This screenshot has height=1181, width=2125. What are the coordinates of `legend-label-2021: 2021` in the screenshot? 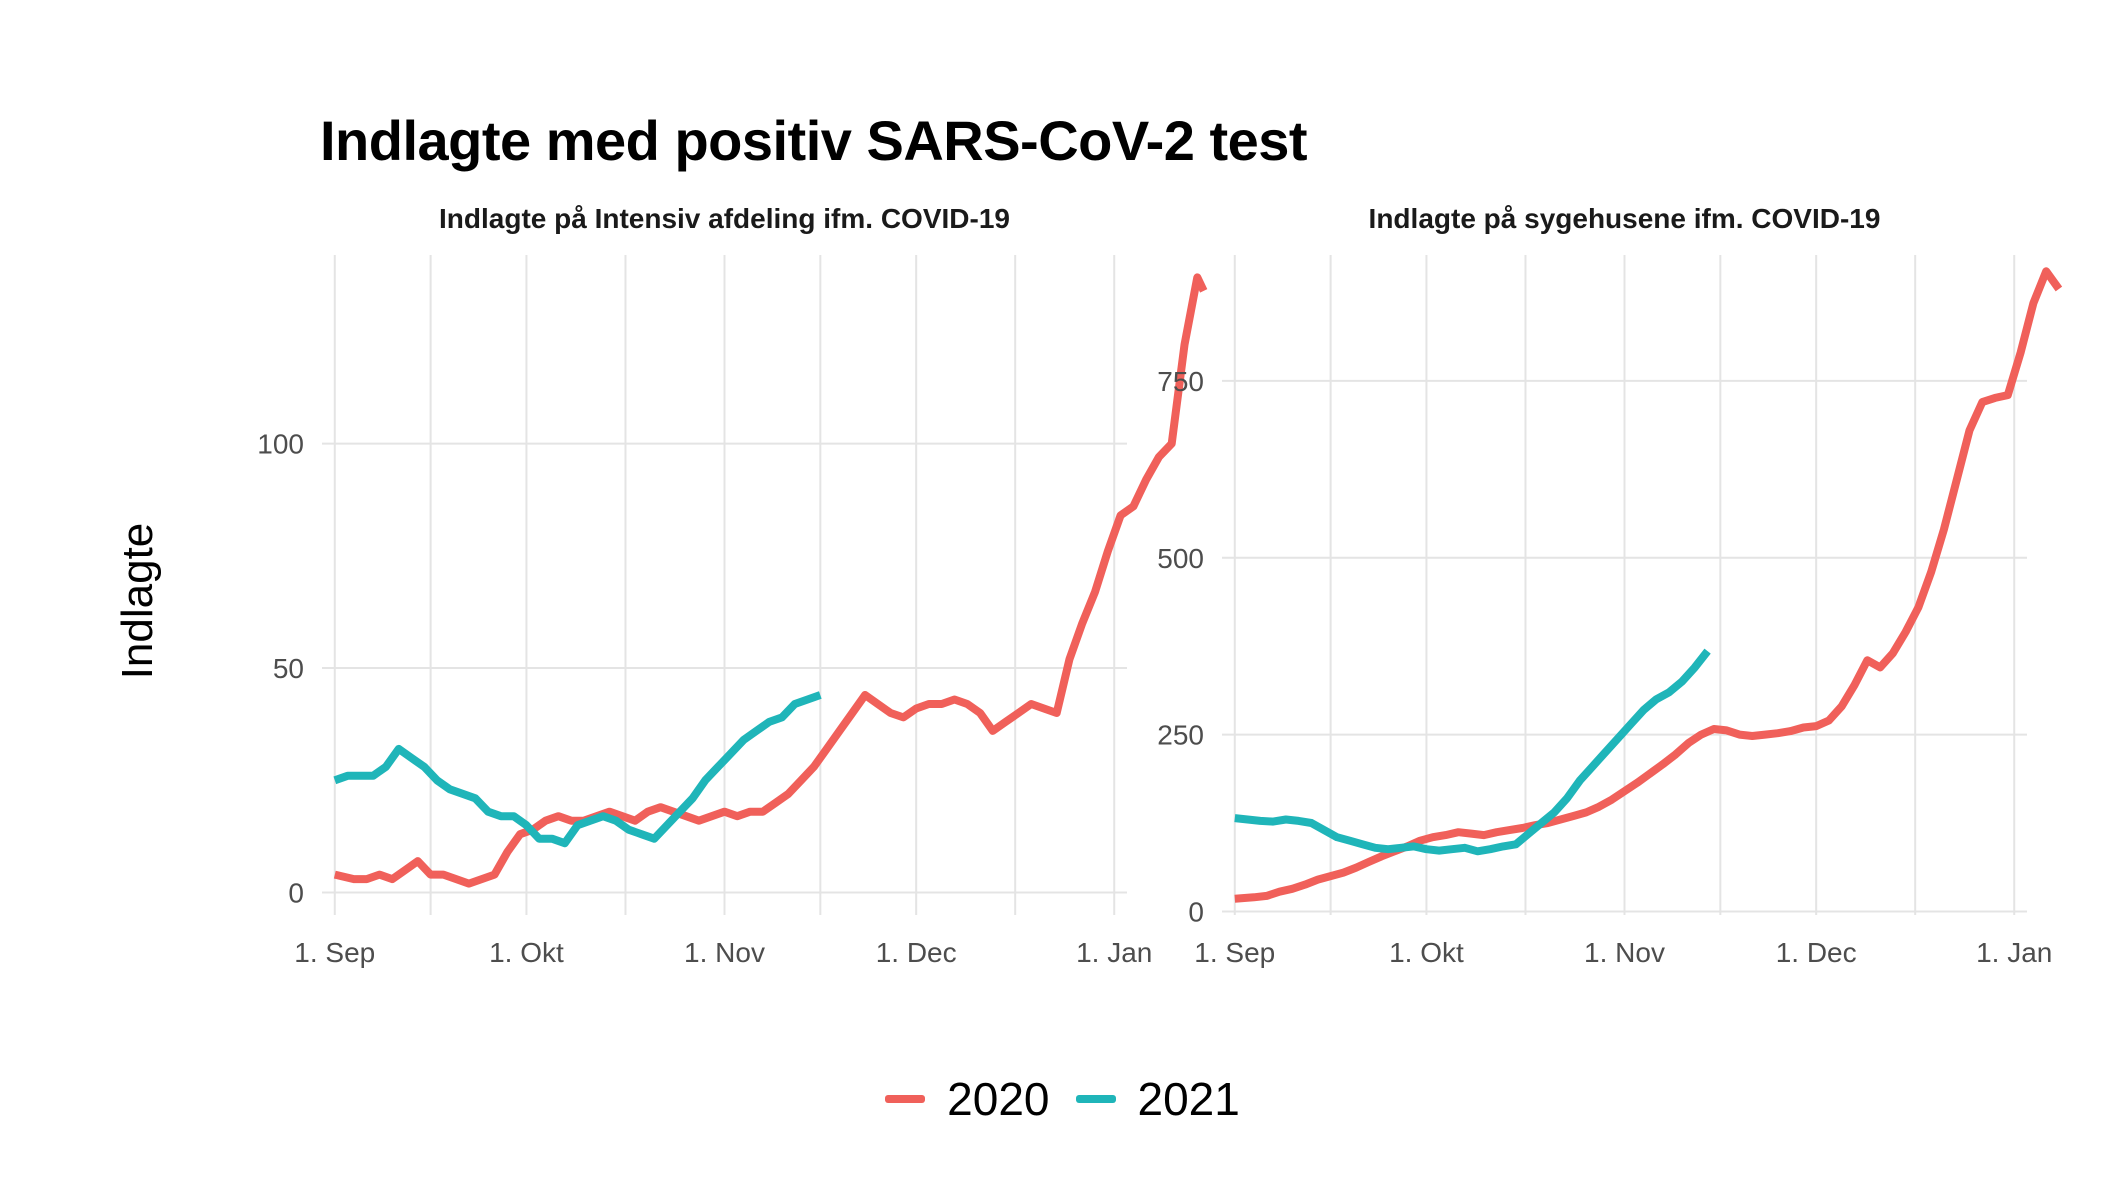 It's located at (1188, 1099).